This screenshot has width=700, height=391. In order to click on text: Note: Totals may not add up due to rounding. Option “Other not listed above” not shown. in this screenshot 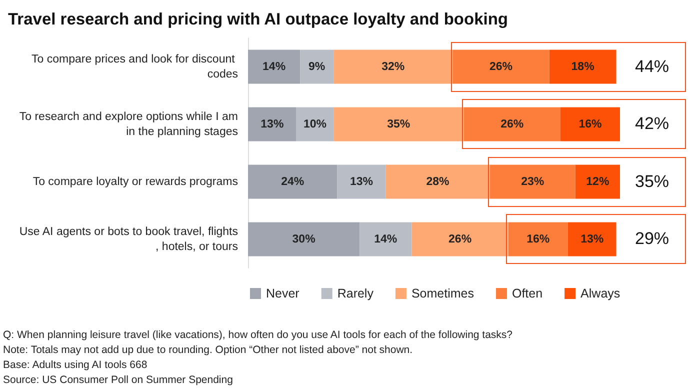, I will do `click(208, 350)`.